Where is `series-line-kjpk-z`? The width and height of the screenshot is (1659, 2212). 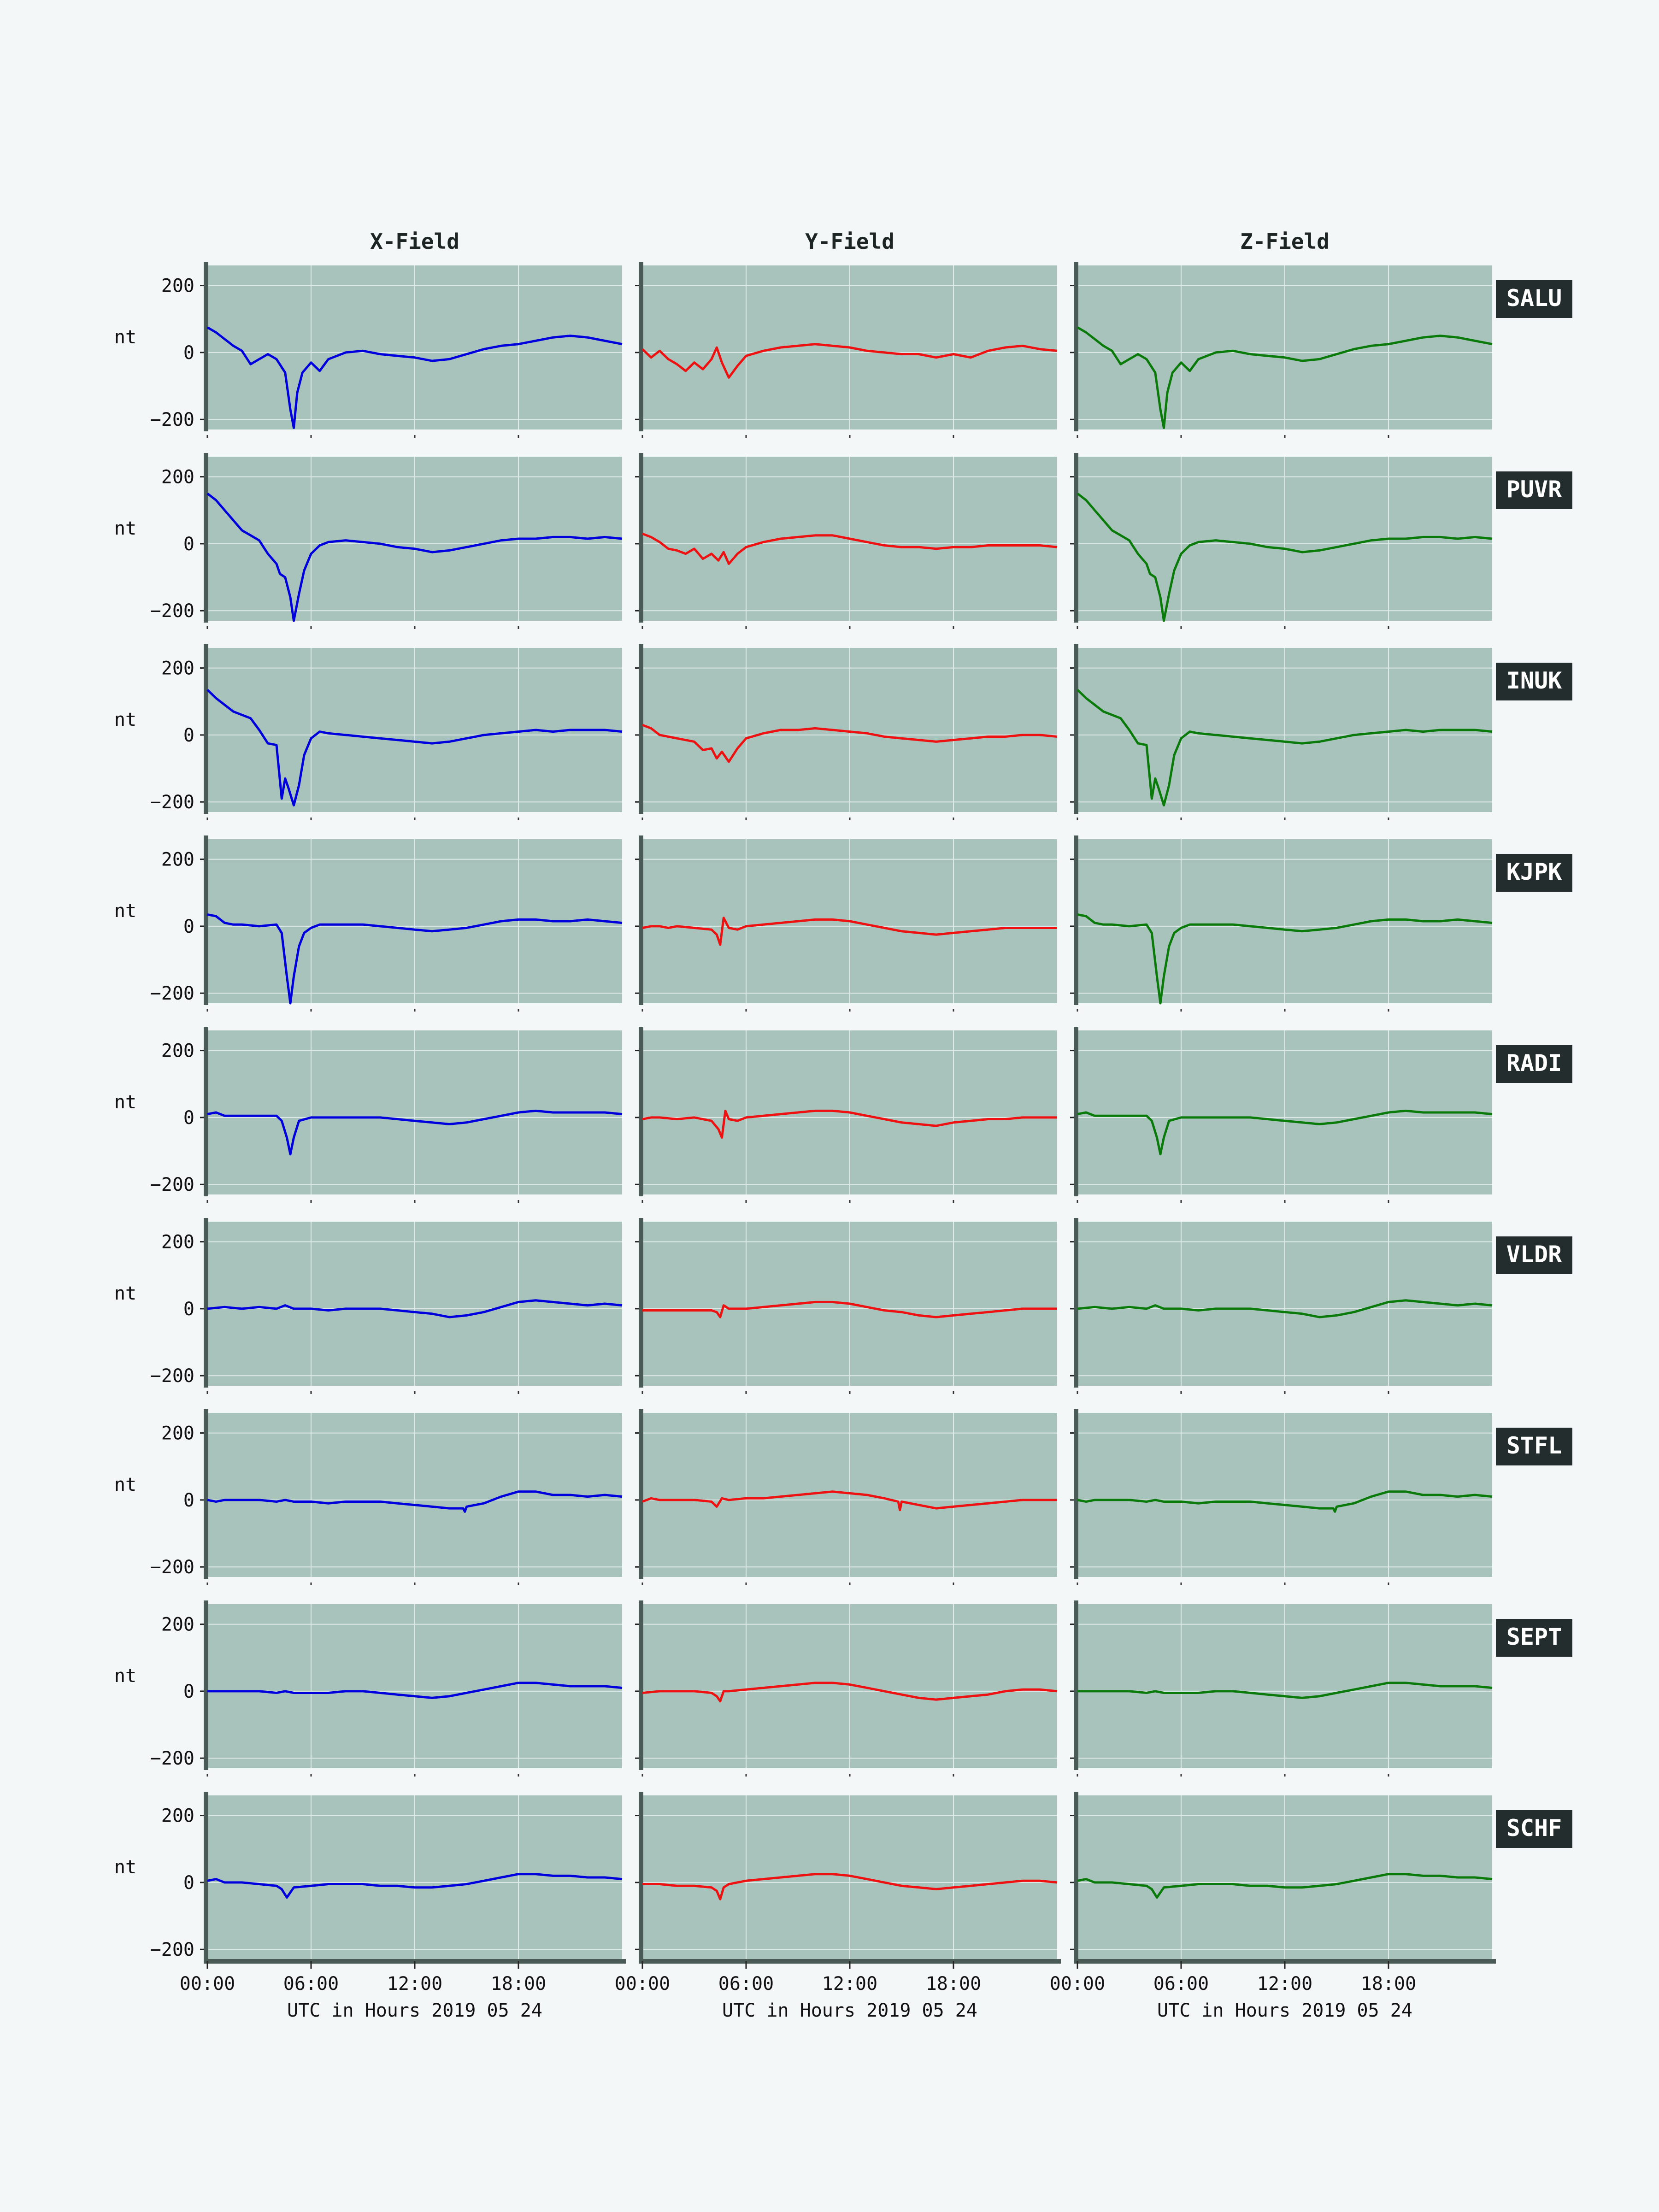 series-line-kjpk-z is located at coordinates (1285, 959).